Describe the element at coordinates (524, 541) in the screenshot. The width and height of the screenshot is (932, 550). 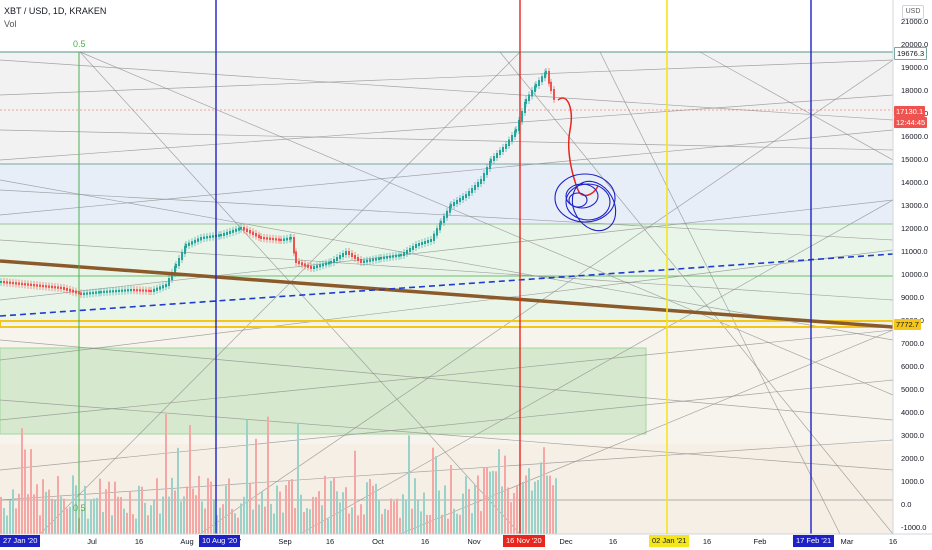
I see `date-tag-red: 16 Nov '20` at that location.